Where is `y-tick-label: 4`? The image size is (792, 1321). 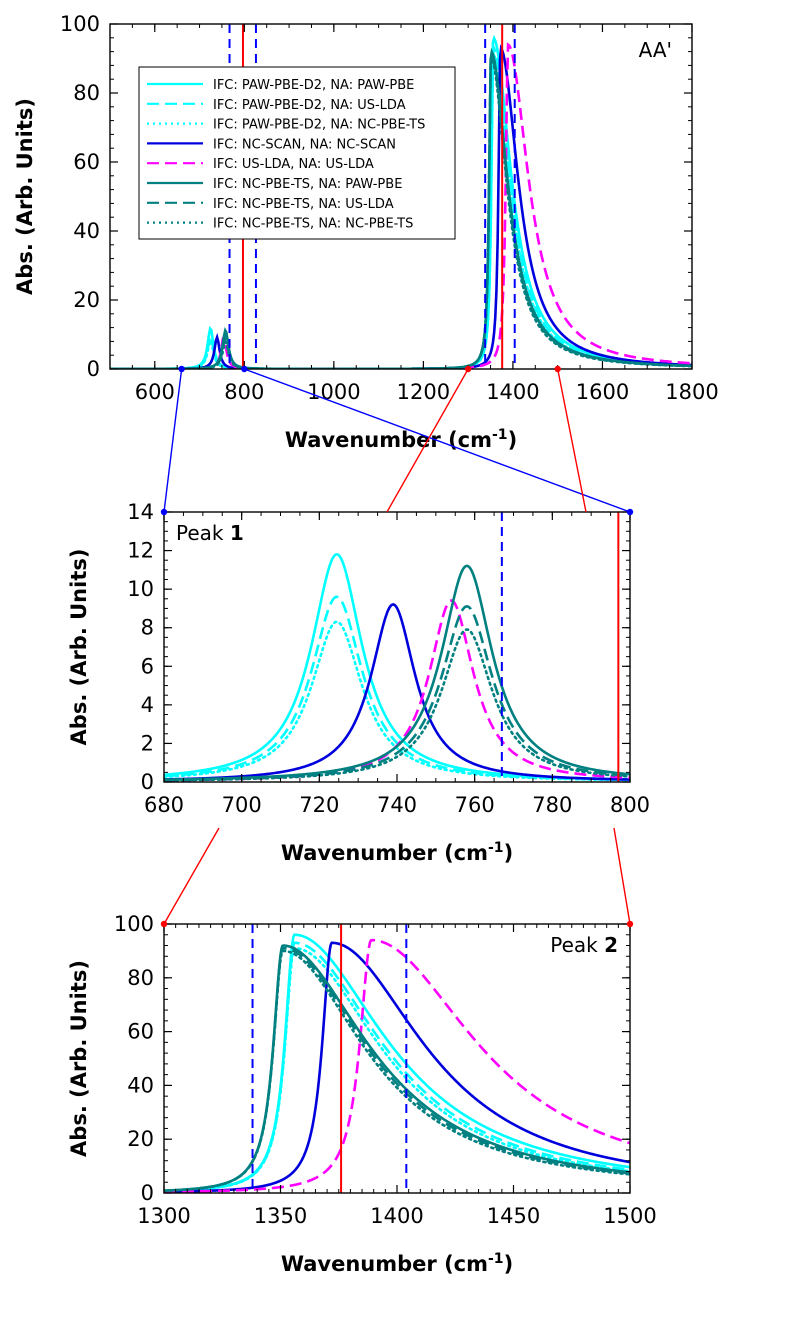
y-tick-label: 4 is located at coordinates (147, 705).